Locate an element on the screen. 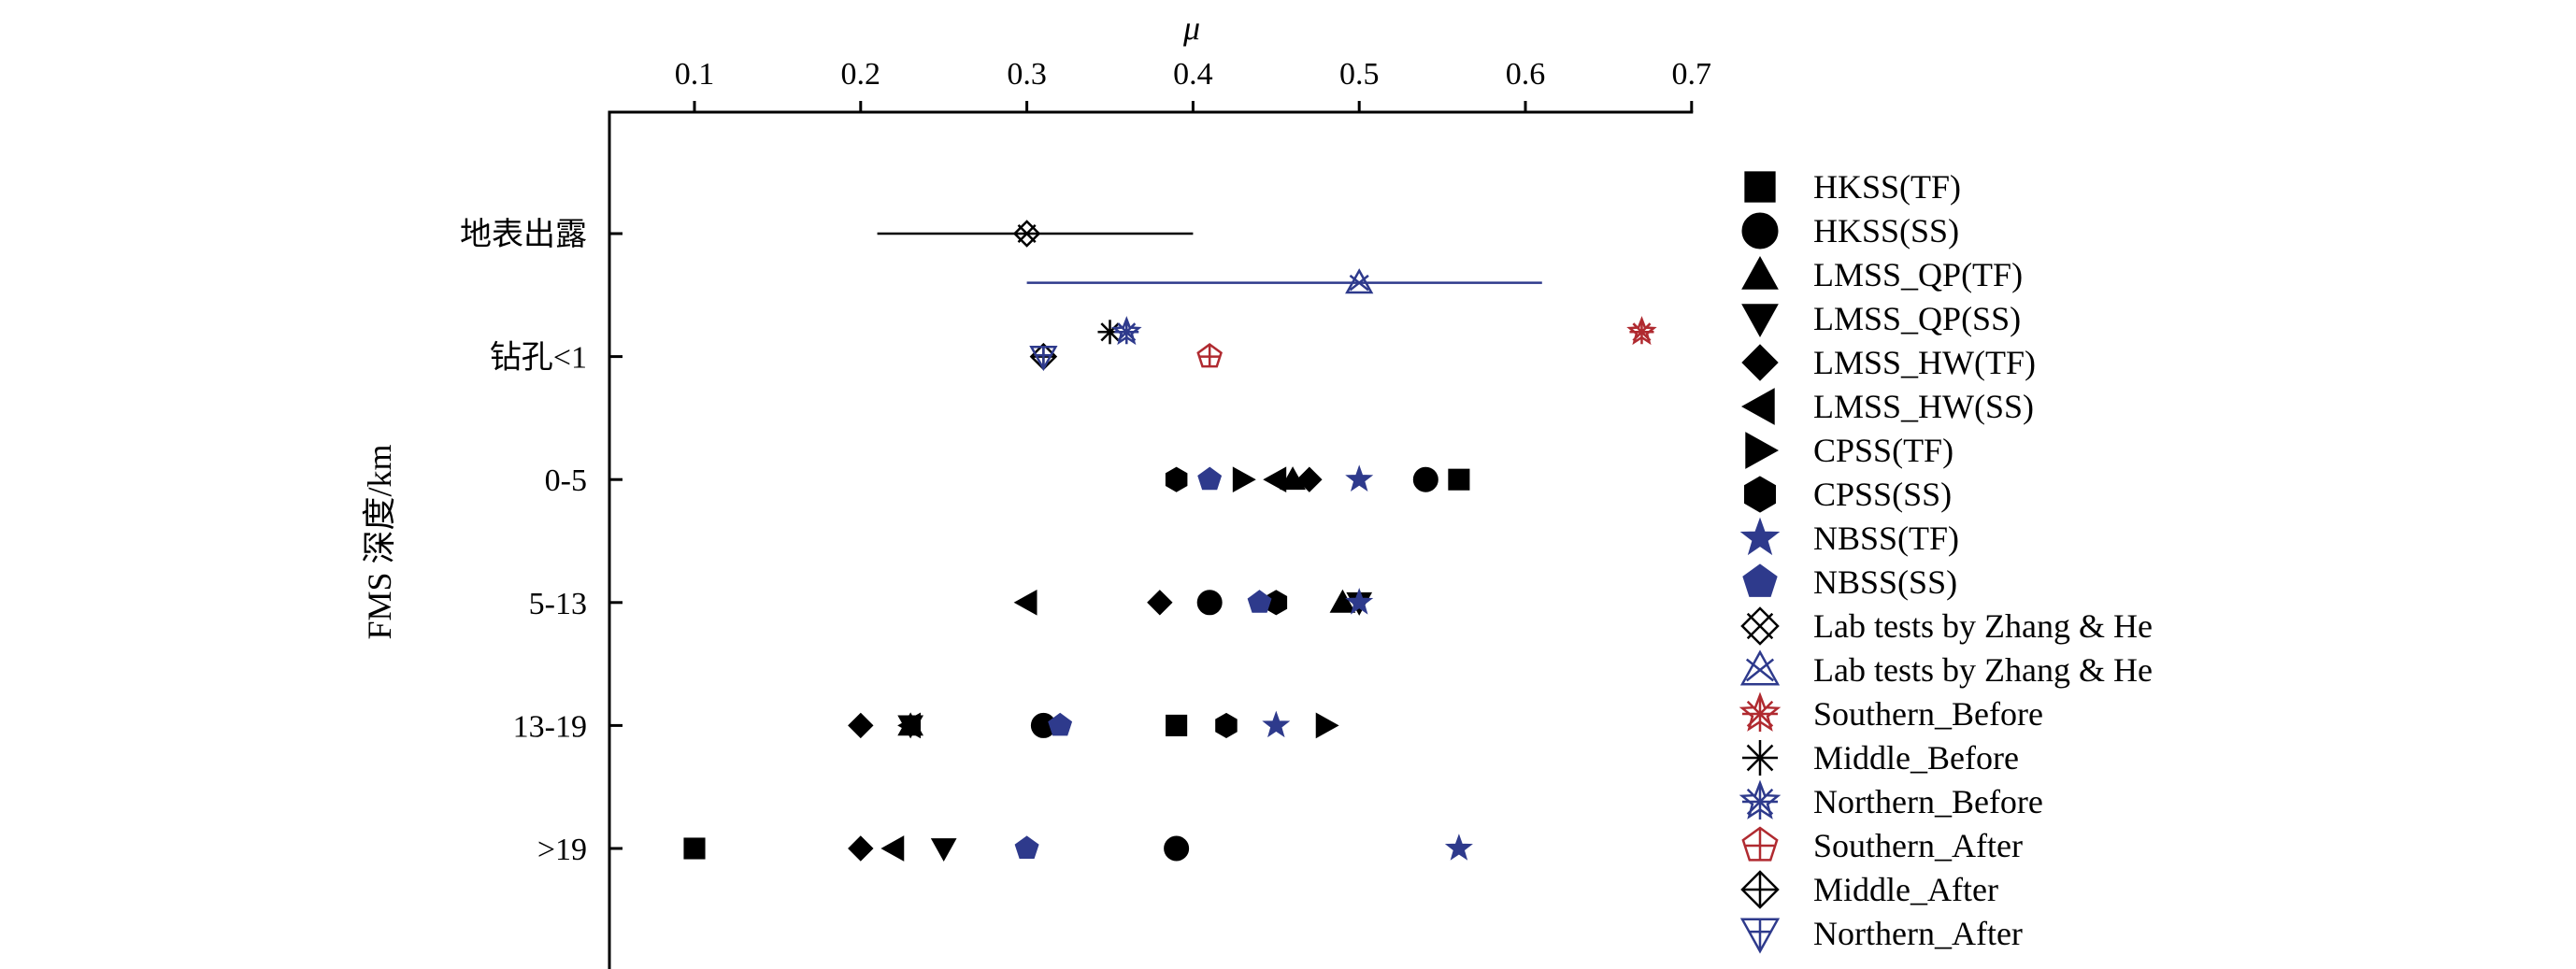 The height and width of the screenshot is (969, 2576). legend-label: NBSS(TF) is located at coordinates (1886, 538).